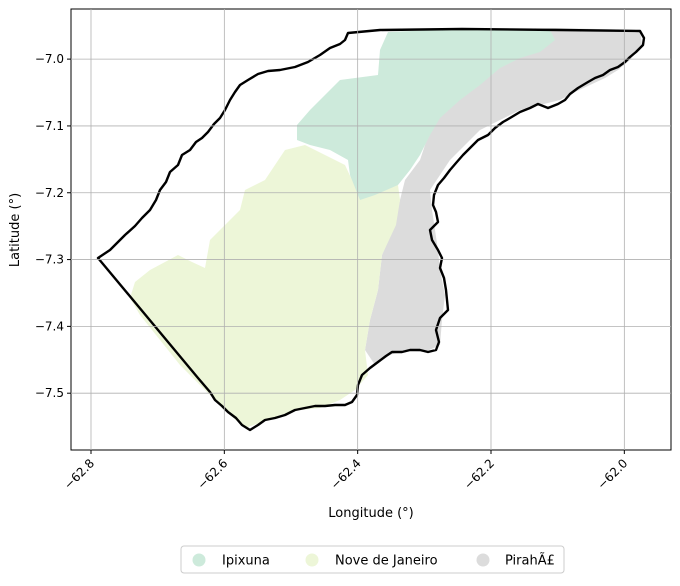 The image size is (680, 586). I want to click on x-axis-ticks: −62.8 −62.6 −62.4 −62.2 −62.0, so click(345, 471).